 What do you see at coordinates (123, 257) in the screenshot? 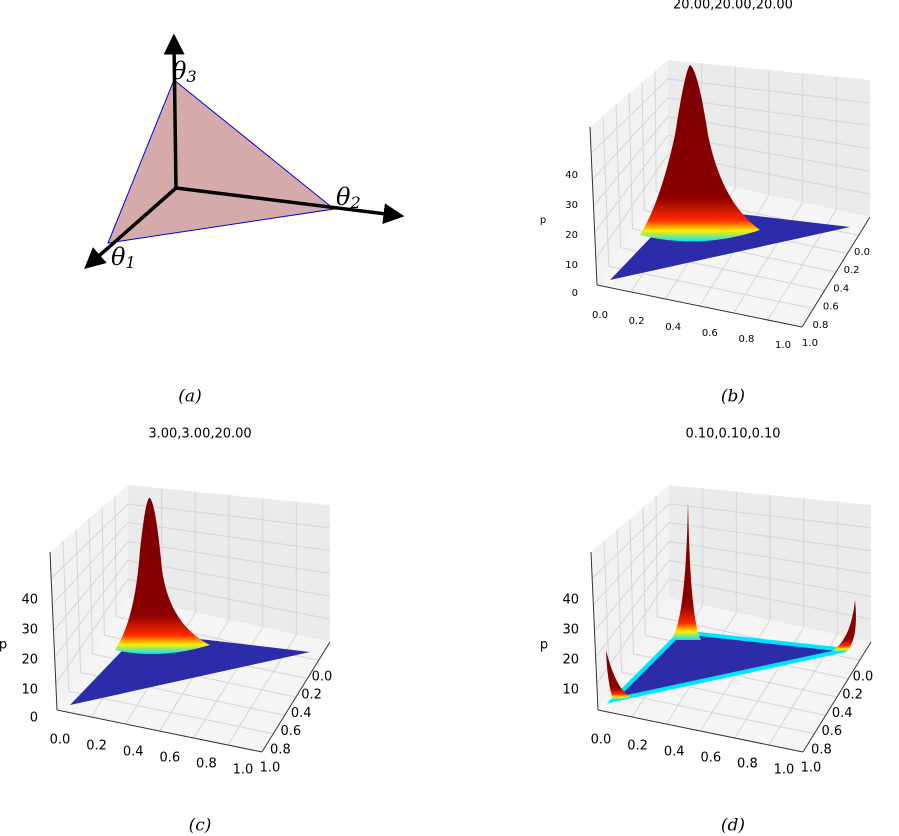
I see `axis-label: θ1` at bounding box center [123, 257].